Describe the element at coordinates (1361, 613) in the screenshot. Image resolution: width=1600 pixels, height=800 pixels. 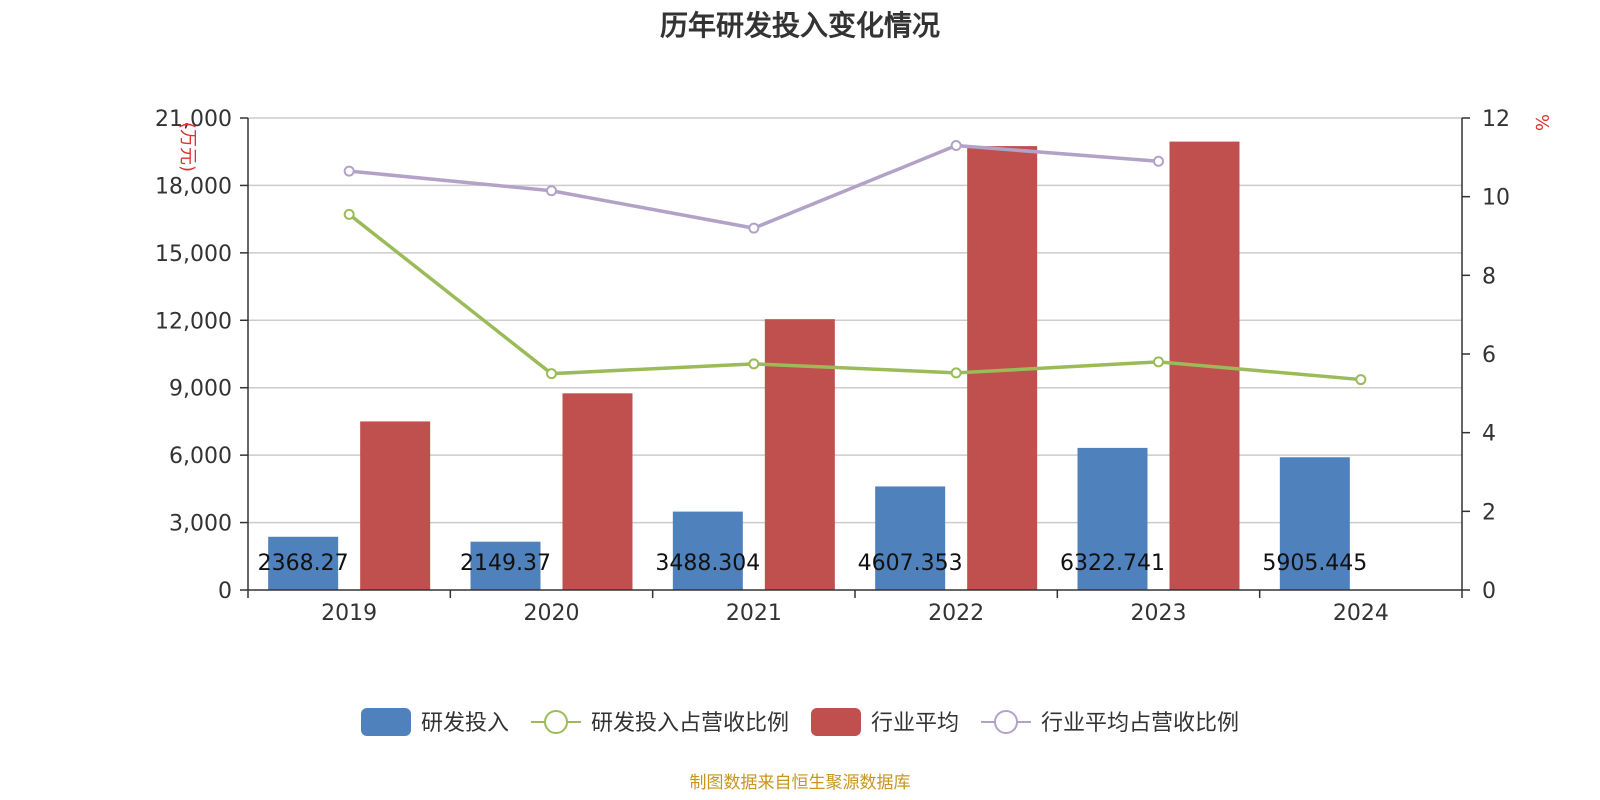
I see `x-tick-label: 2024` at that location.